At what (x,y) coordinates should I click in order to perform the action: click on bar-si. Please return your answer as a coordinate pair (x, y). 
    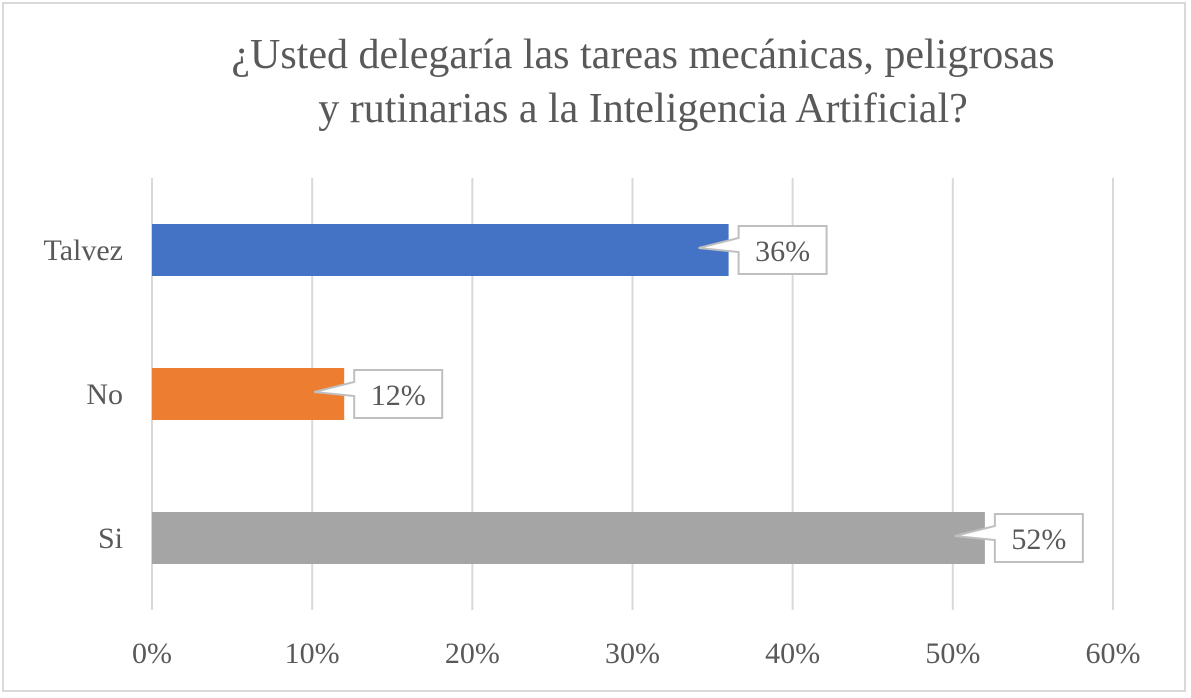
    Looking at the image, I should click on (568, 538).